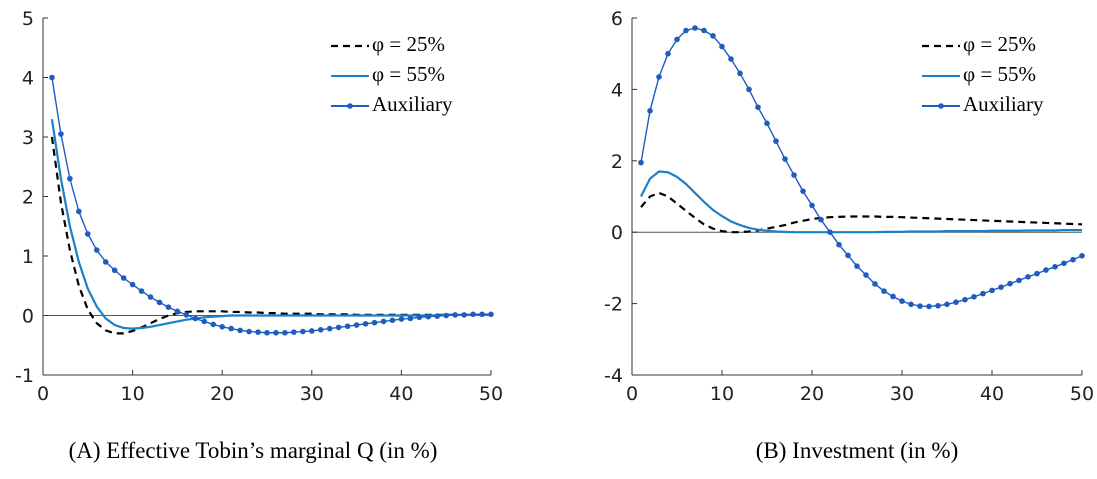 The width and height of the screenshot is (1097, 479). I want to click on panel-caption: (B) Investment (in %), so click(857, 450).